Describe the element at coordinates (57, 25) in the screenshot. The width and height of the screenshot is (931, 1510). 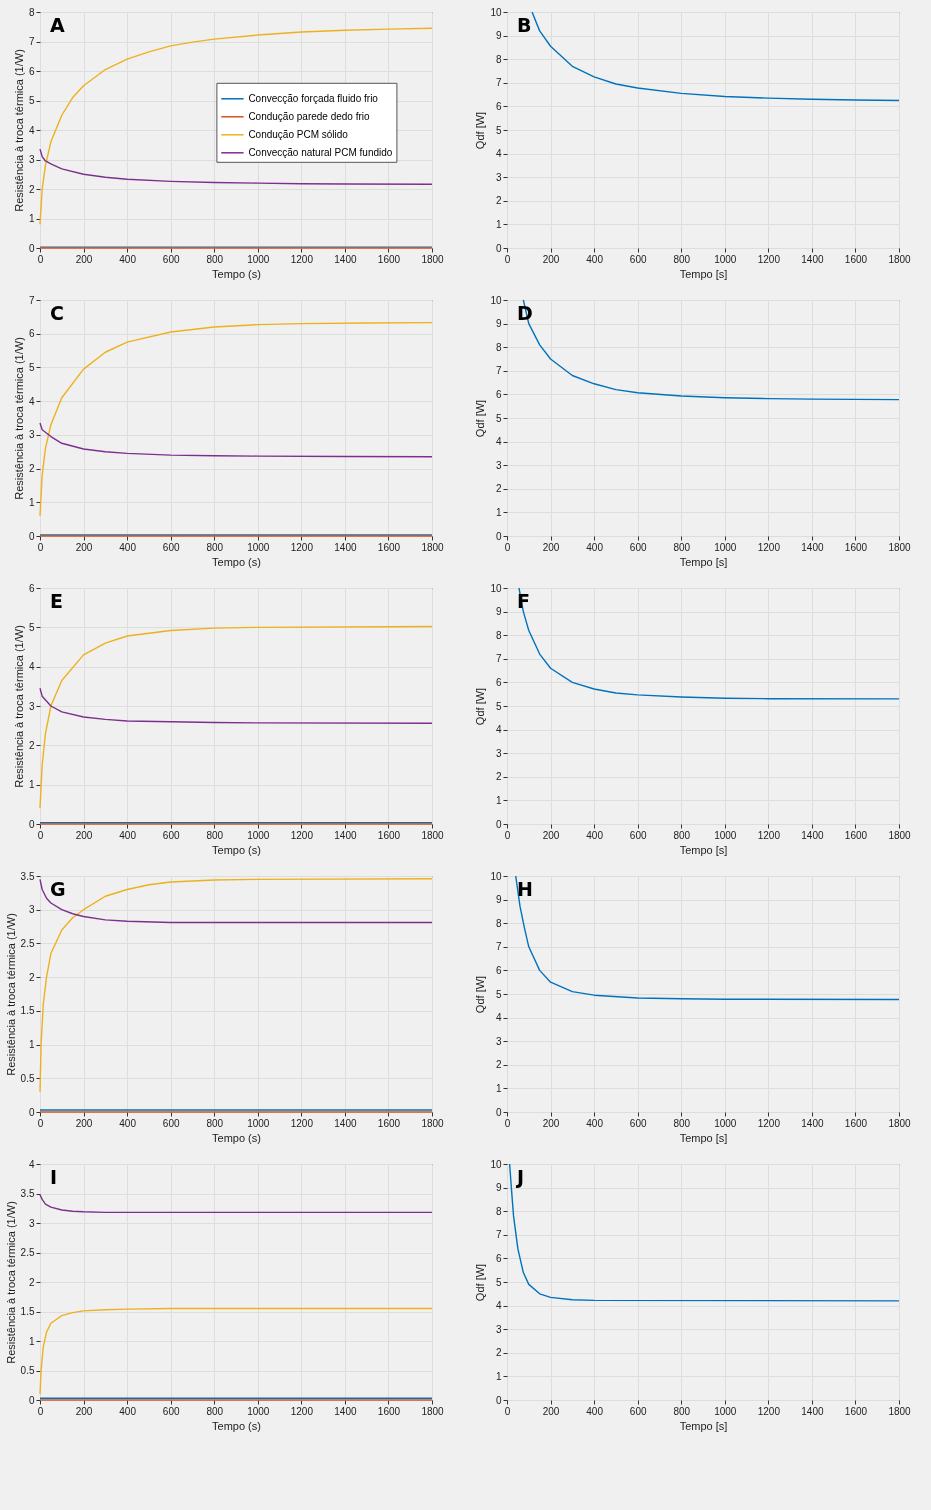
I see `chart-title: A` at that location.